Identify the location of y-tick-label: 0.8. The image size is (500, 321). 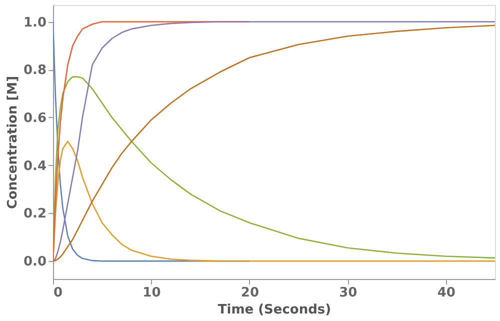
(34, 70).